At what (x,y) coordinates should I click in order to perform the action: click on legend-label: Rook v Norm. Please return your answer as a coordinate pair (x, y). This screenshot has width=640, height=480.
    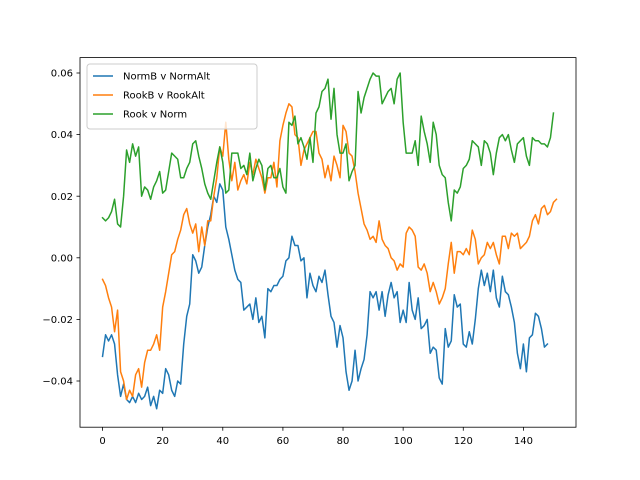
    Looking at the image, I should click on (155, 115).